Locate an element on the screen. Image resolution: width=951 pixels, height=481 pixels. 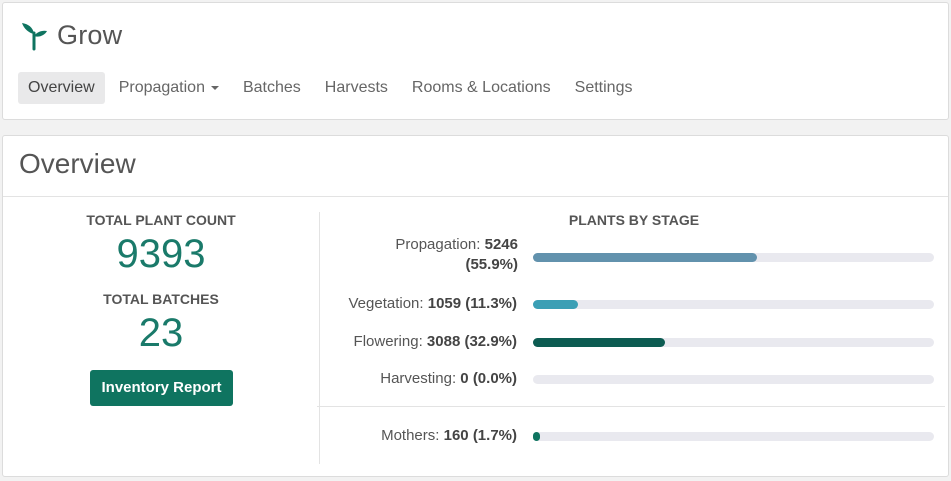
stage-label: Vegetation: 1059 (11.3%) is located at coordinates (387, 304).